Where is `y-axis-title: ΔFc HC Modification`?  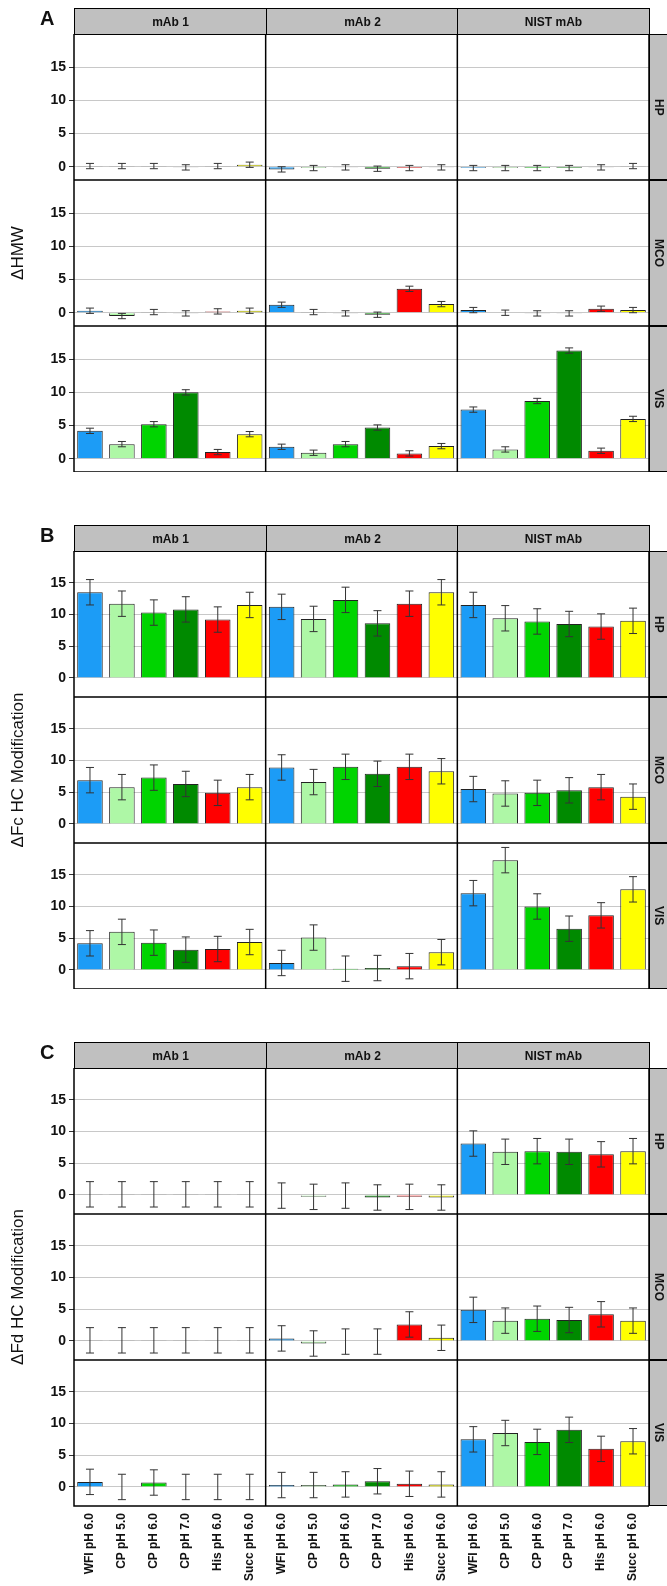
y-axis-title: ΔFc HC Modification is located at coordinates (18, 770).